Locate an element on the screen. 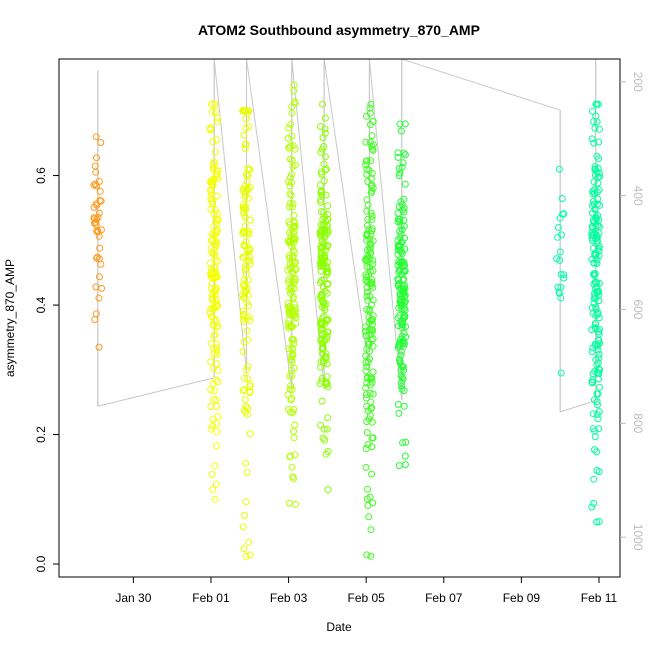 This screenshot has width=650, height=650. depth-tick-label: 1000 is located at coordinates (638, 537).